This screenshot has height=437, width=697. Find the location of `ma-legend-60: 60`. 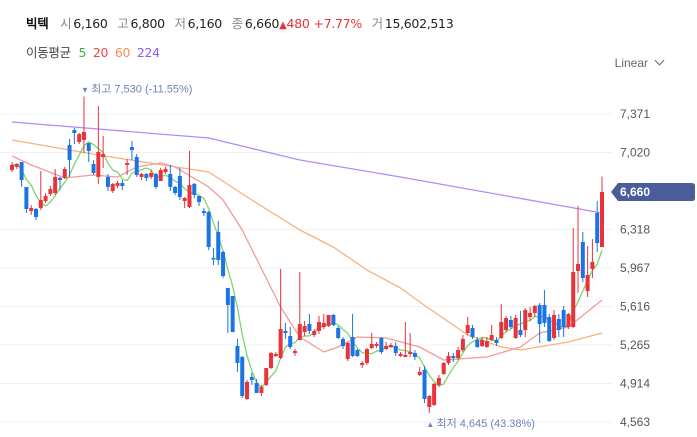

ma-legend-60: 60 is located at coordinates (122, 52).